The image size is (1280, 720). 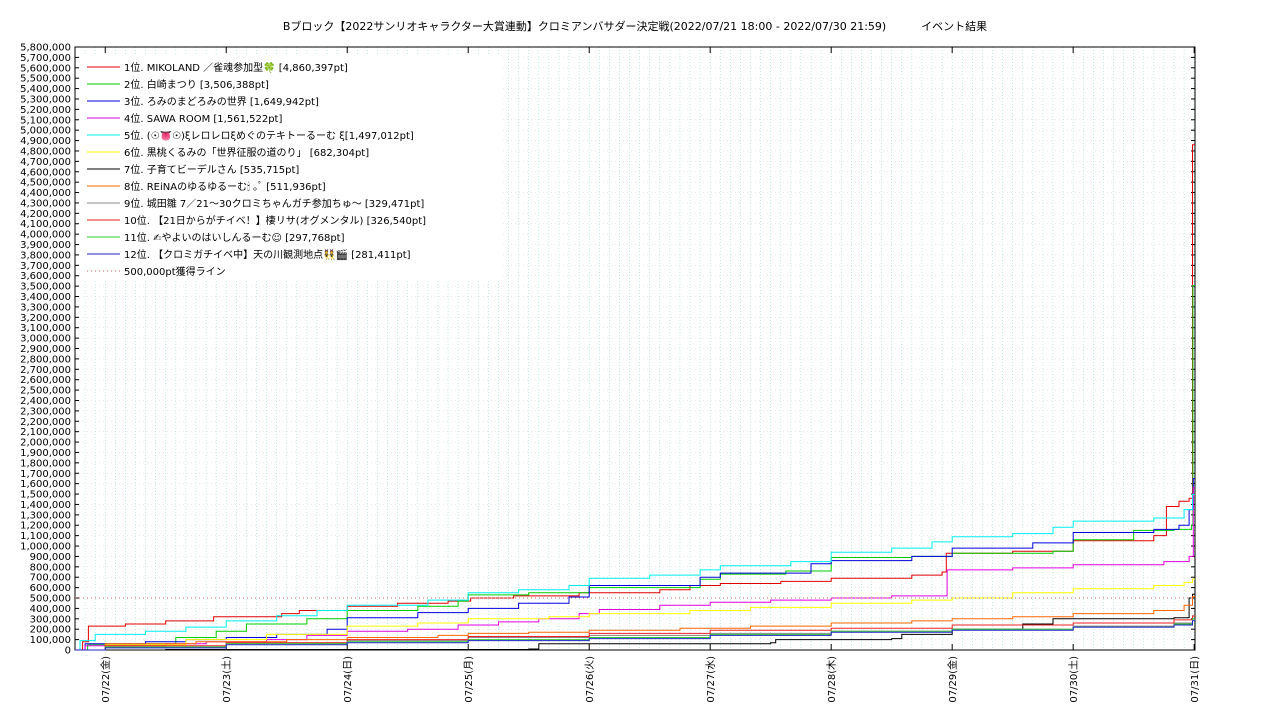 What do you see at coordinates (1195, 679) in the screenshot?
I see `x-tick-label: 07/31(日)` at bounding box center [1195, 679].